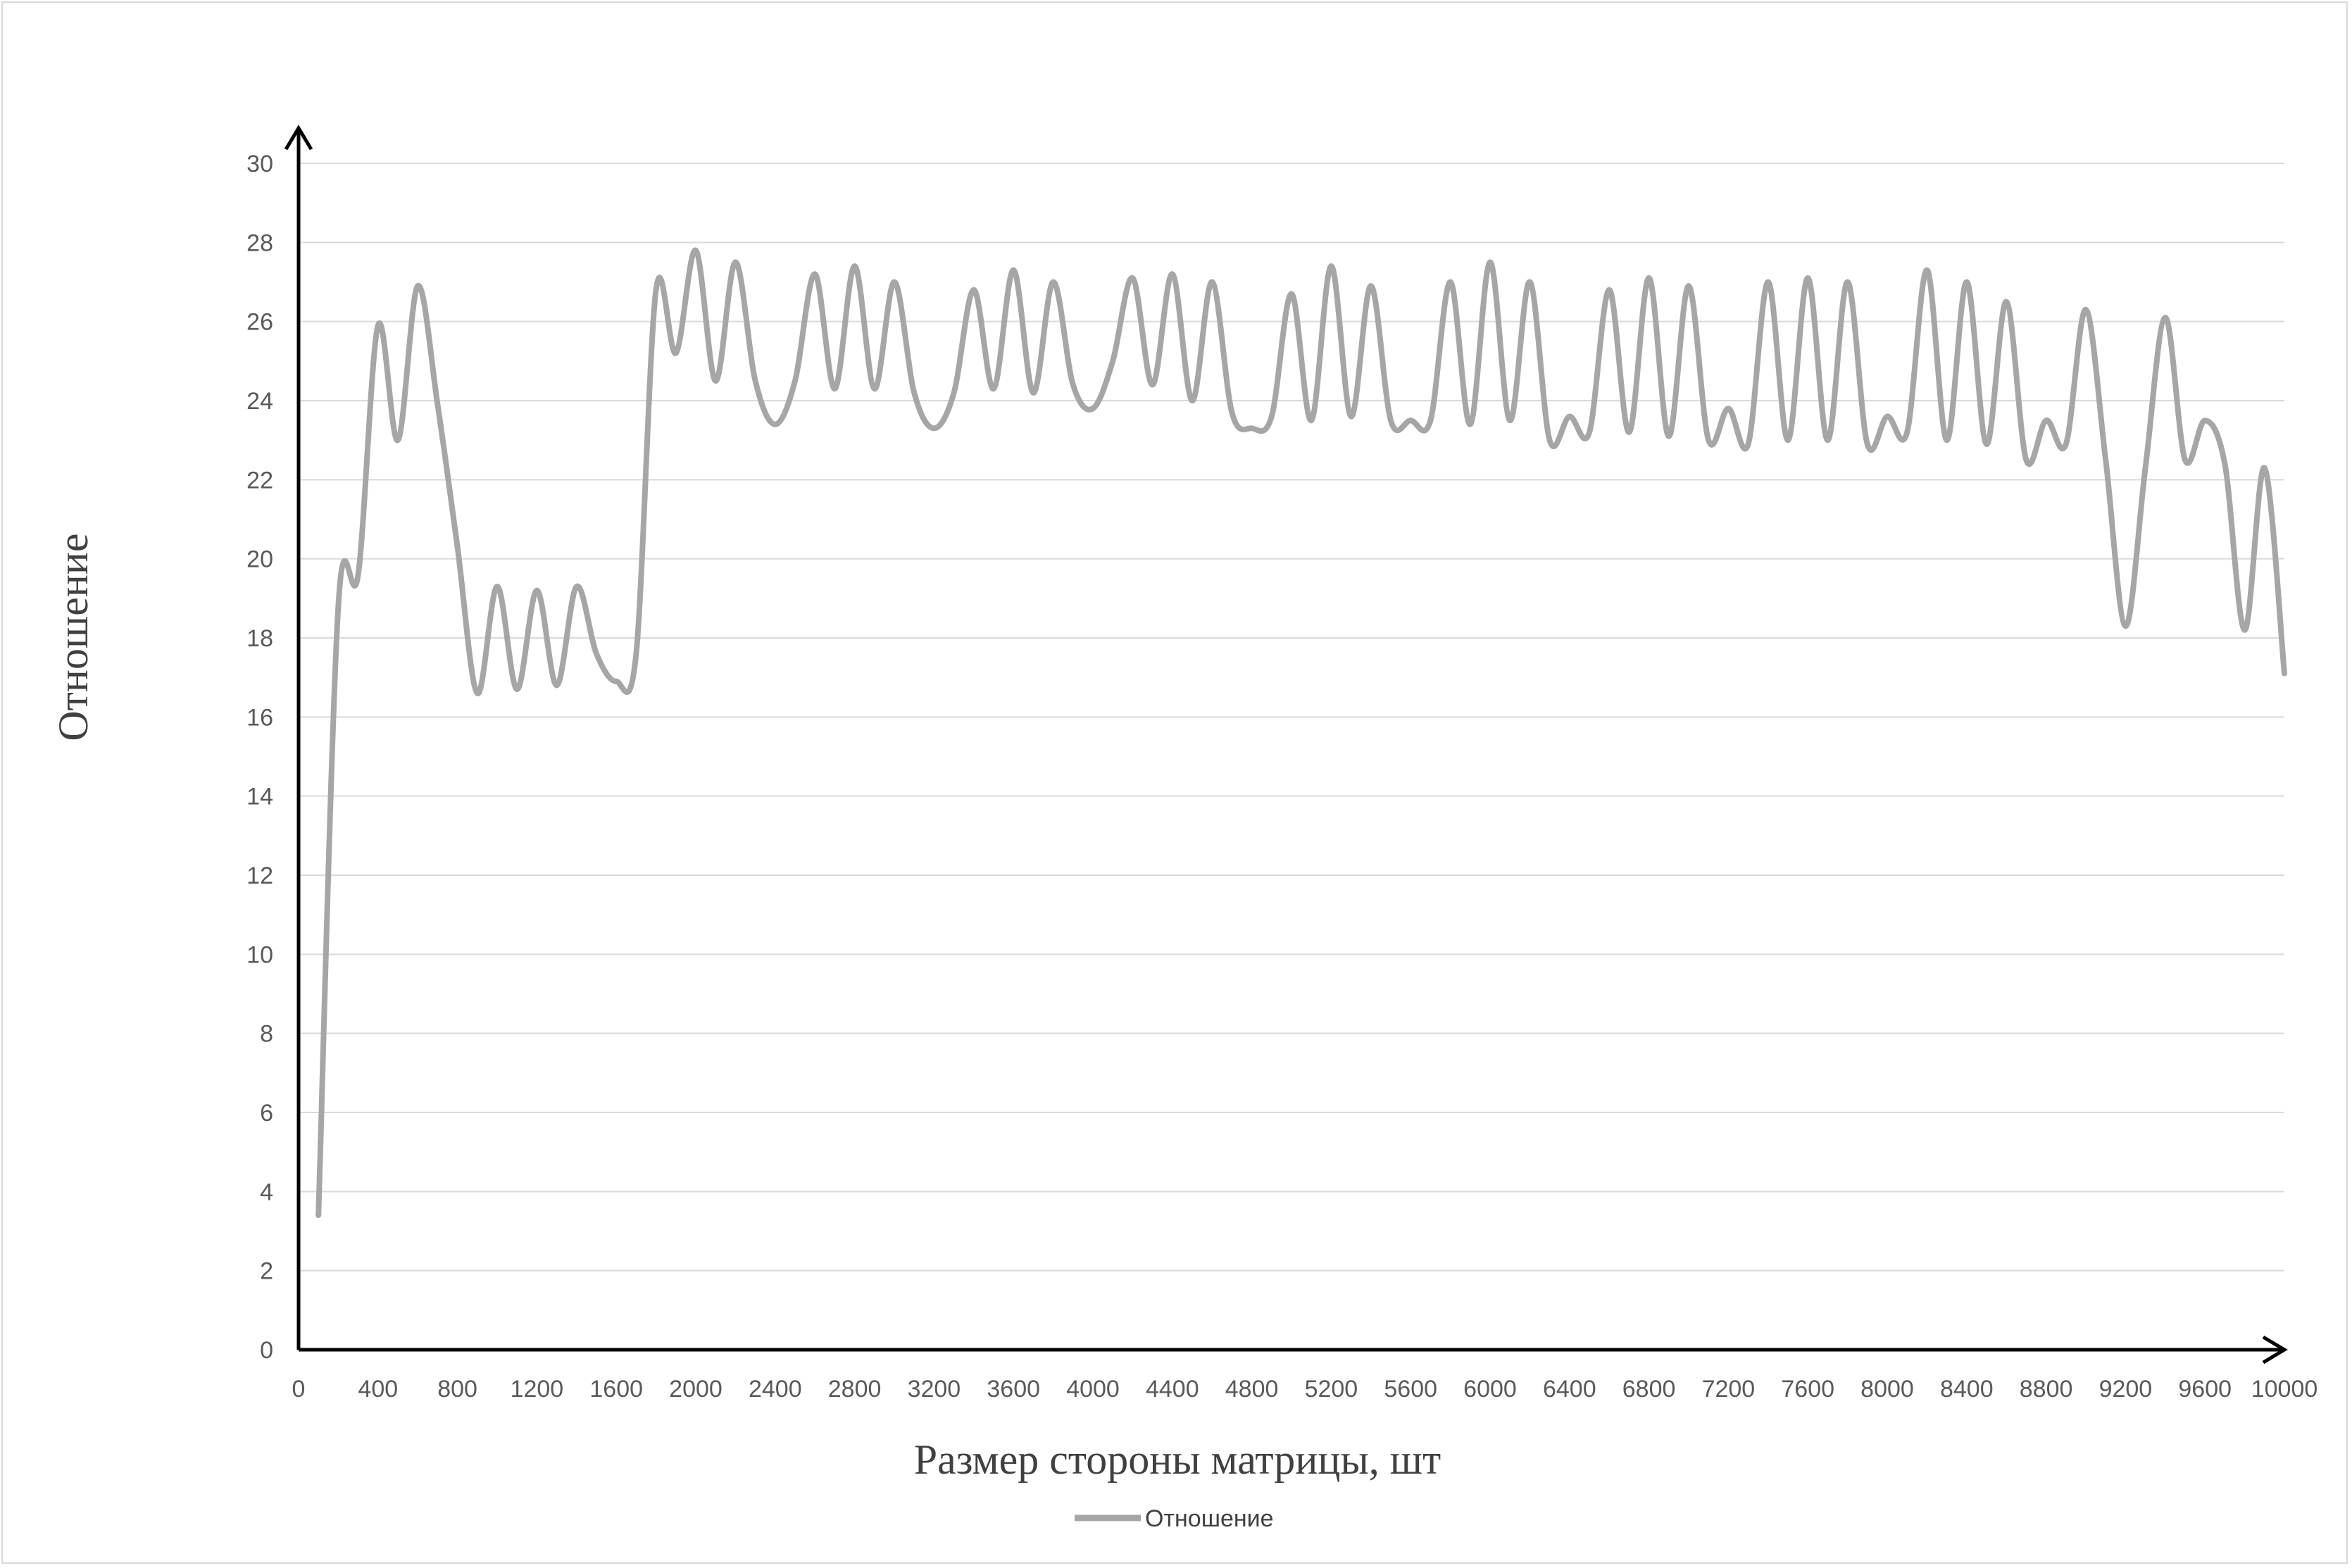 This screenshot has height=1568, width=2352. I want to click on y-tick-label: 6, so click(266, 1113).